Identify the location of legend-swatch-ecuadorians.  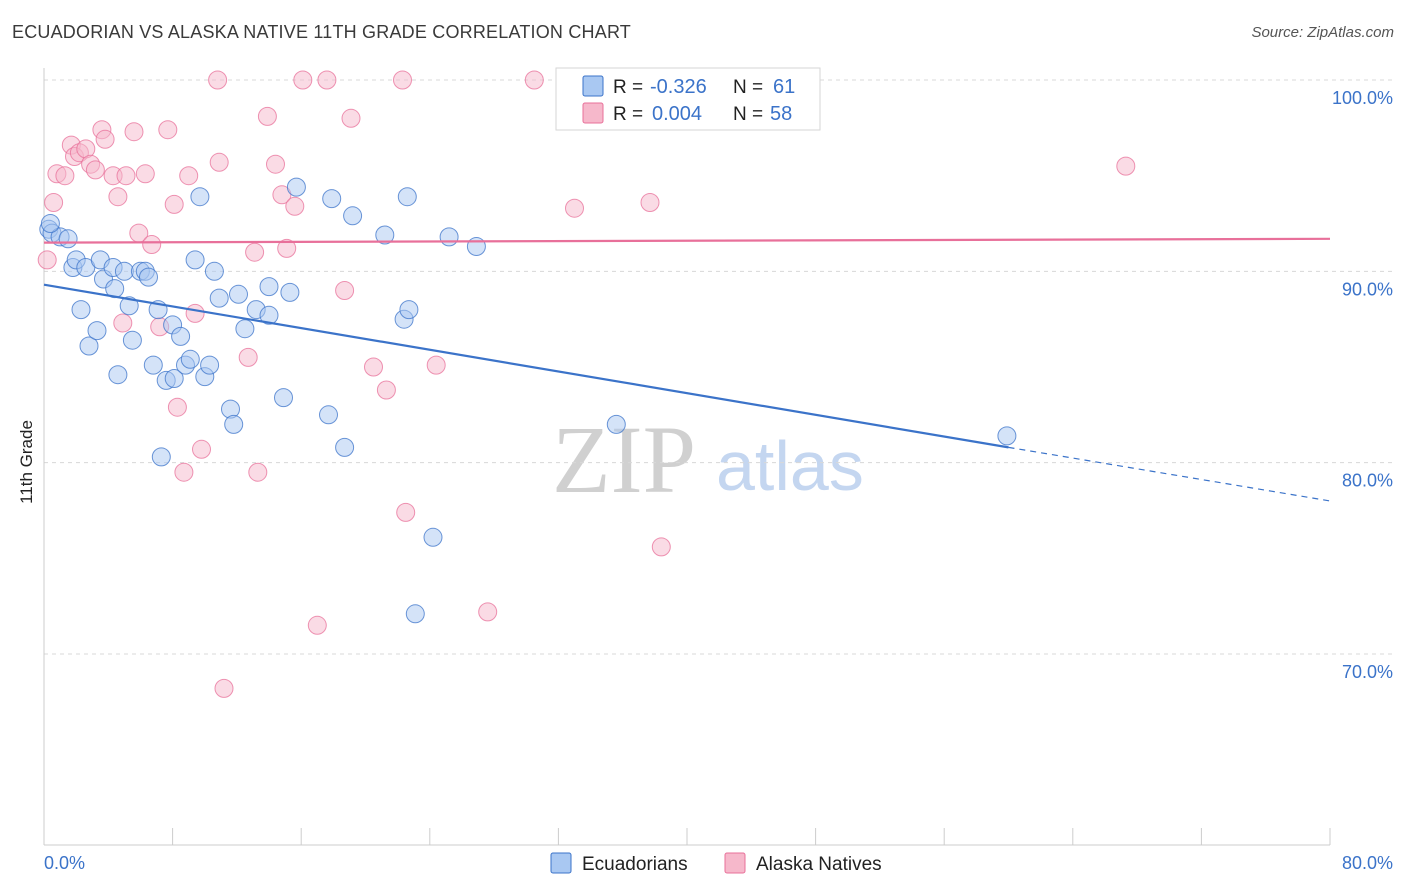
(561, 863).